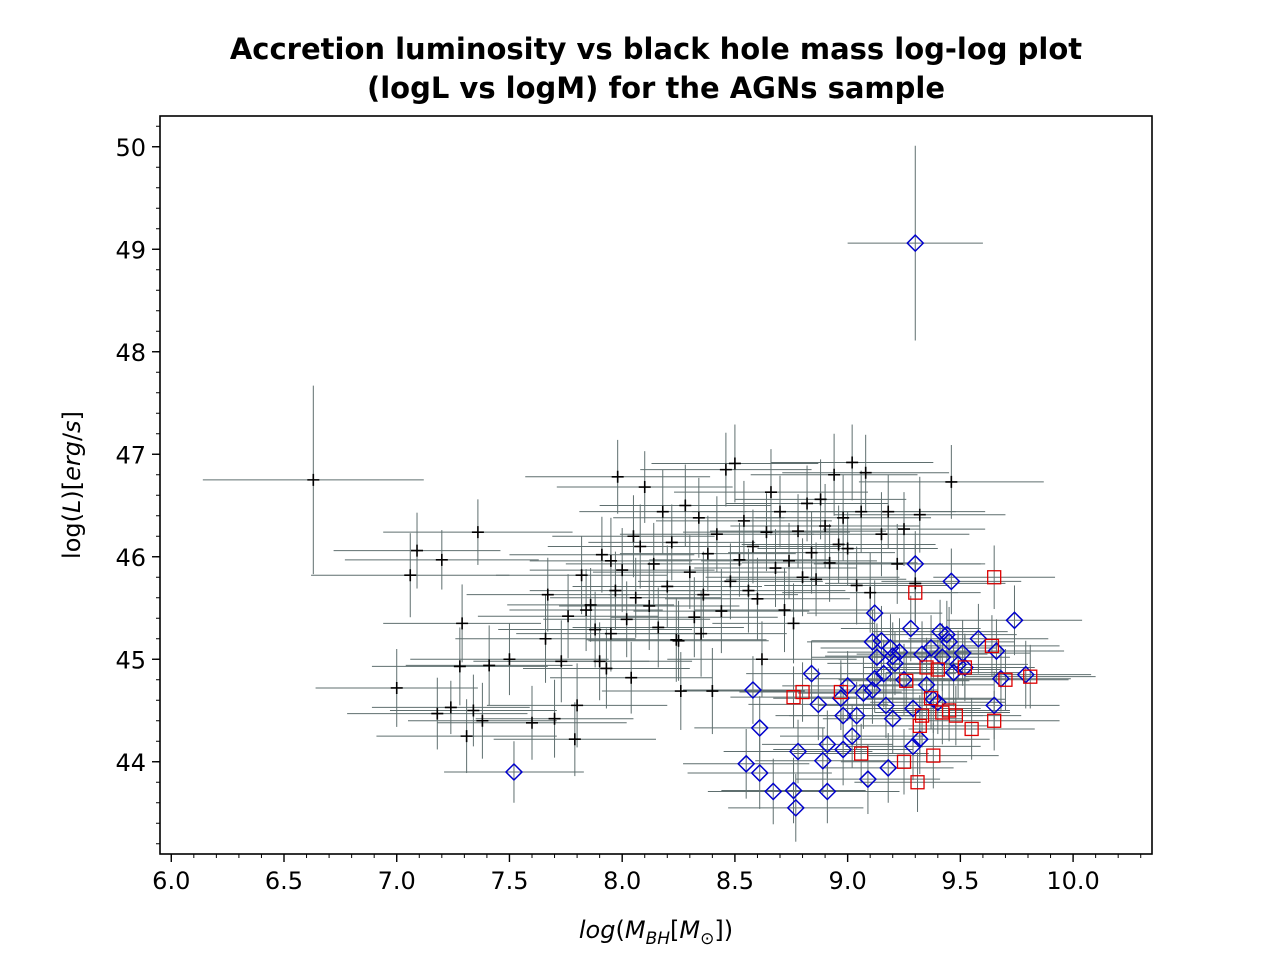 The height and width of the screenshot is (960, 1280). What do you see at coordinates (960, 881) in the screenshot?
I see `x-tick-label: 9.5` at bounding box center [960, 881].